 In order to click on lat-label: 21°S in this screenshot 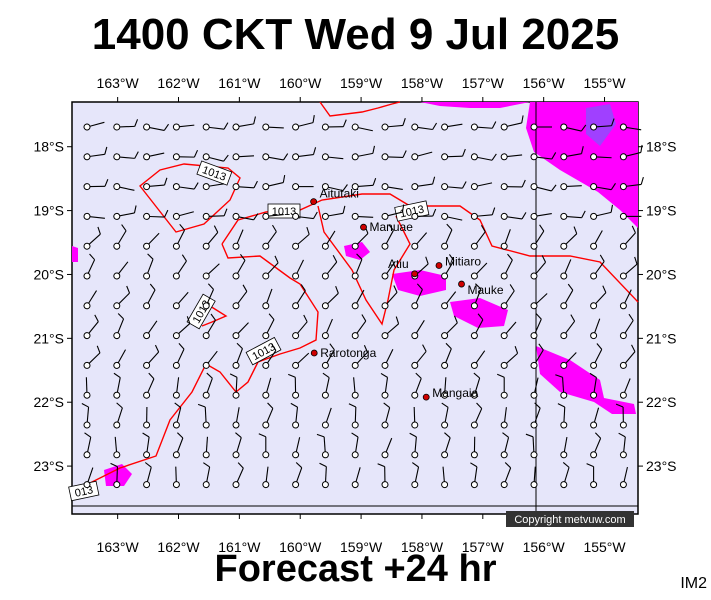, I will do `click(48, 338)`.